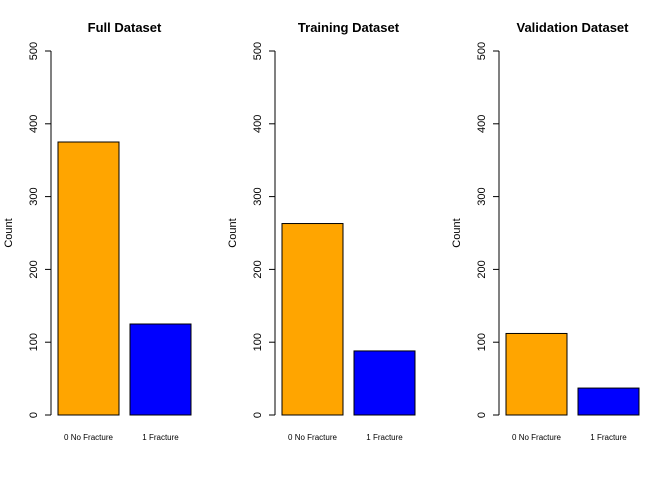  Describe the element at coordinates (349, 27) in the screenshot. I see `chart-title: Training Dataset` at that location.